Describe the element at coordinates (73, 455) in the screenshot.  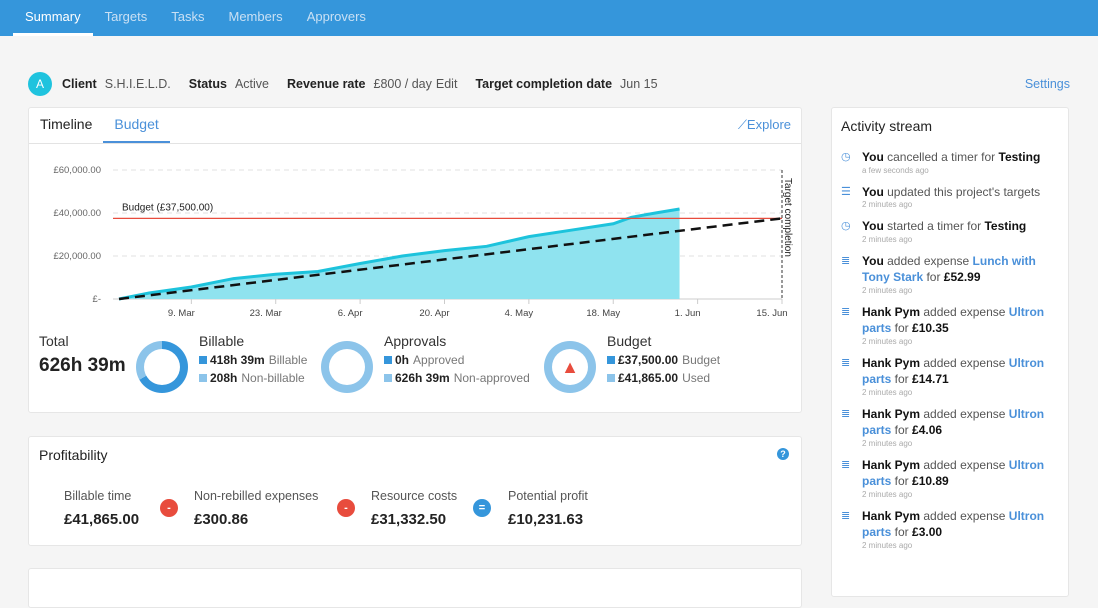
I see `profitability-title: Profitability` at that location.